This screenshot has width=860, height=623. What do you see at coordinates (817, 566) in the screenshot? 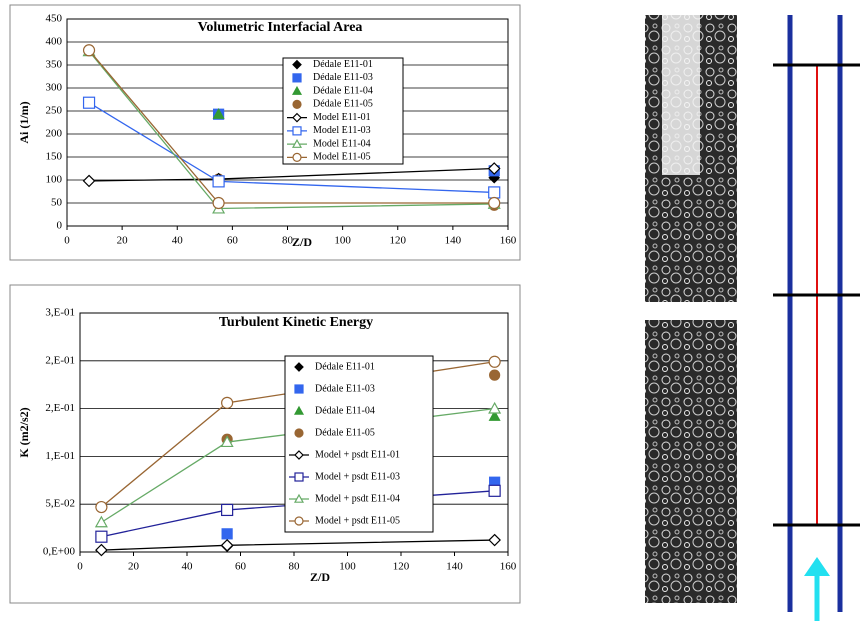
I see `flow-arrow-head` at bounding box center [817, 566].